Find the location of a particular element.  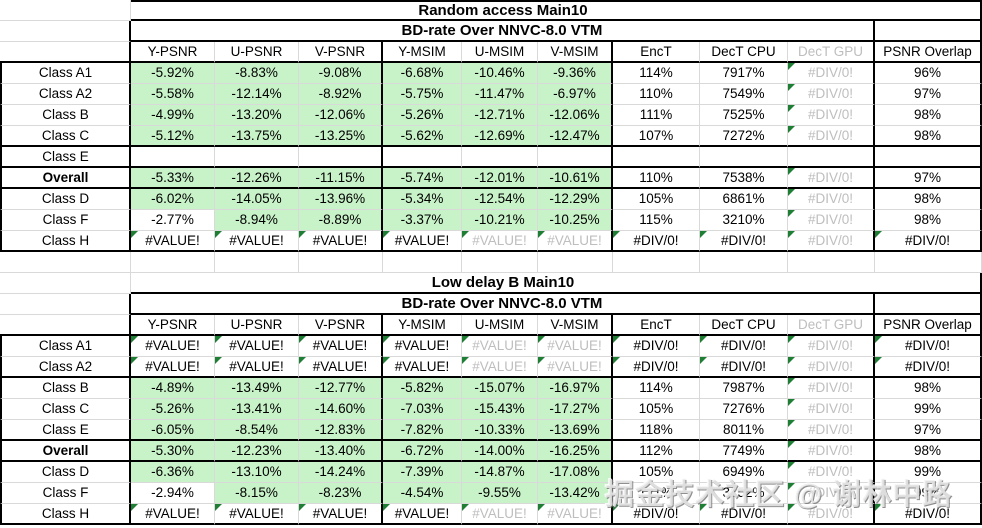

cell-class-c-u-msim: -12.69% is located at coordinates (500, 136).